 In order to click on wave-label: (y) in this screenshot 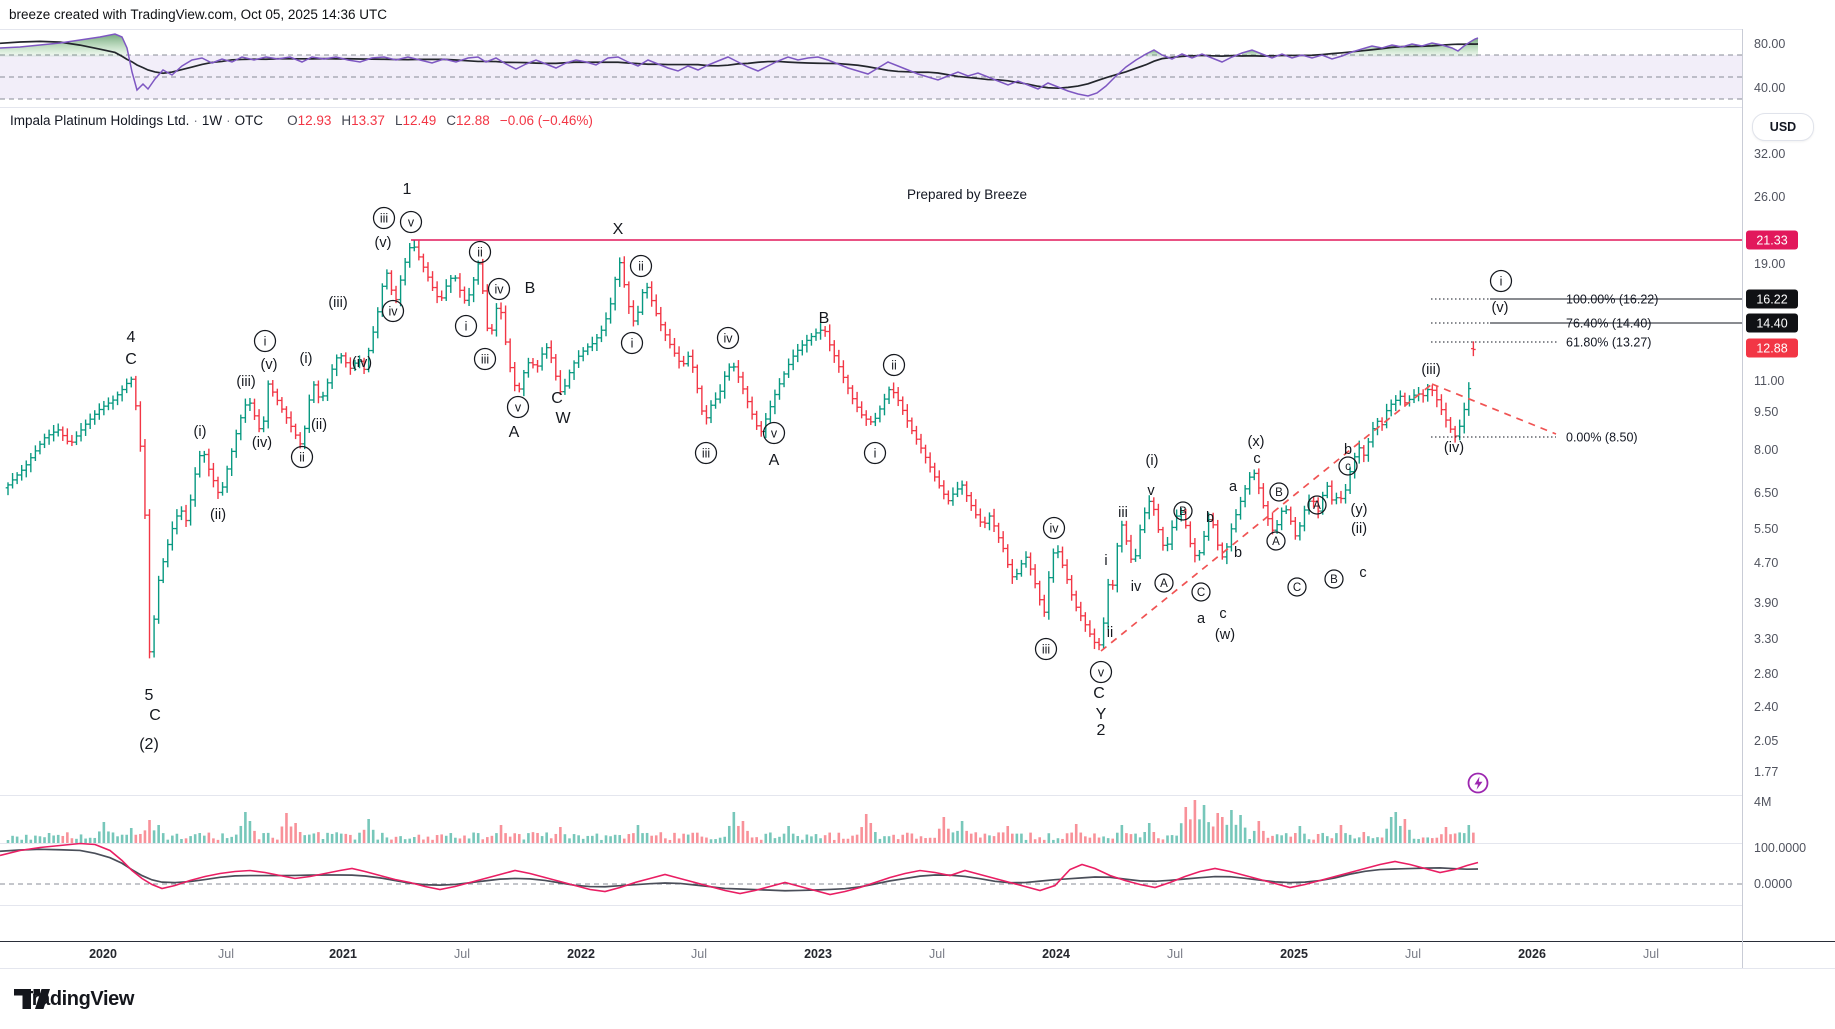, I will do `click(1359, 510)`.